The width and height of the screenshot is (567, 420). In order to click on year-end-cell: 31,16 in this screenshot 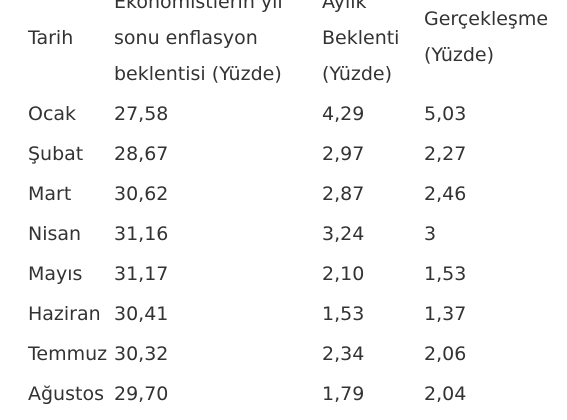, I will do `click(141, 234)`.